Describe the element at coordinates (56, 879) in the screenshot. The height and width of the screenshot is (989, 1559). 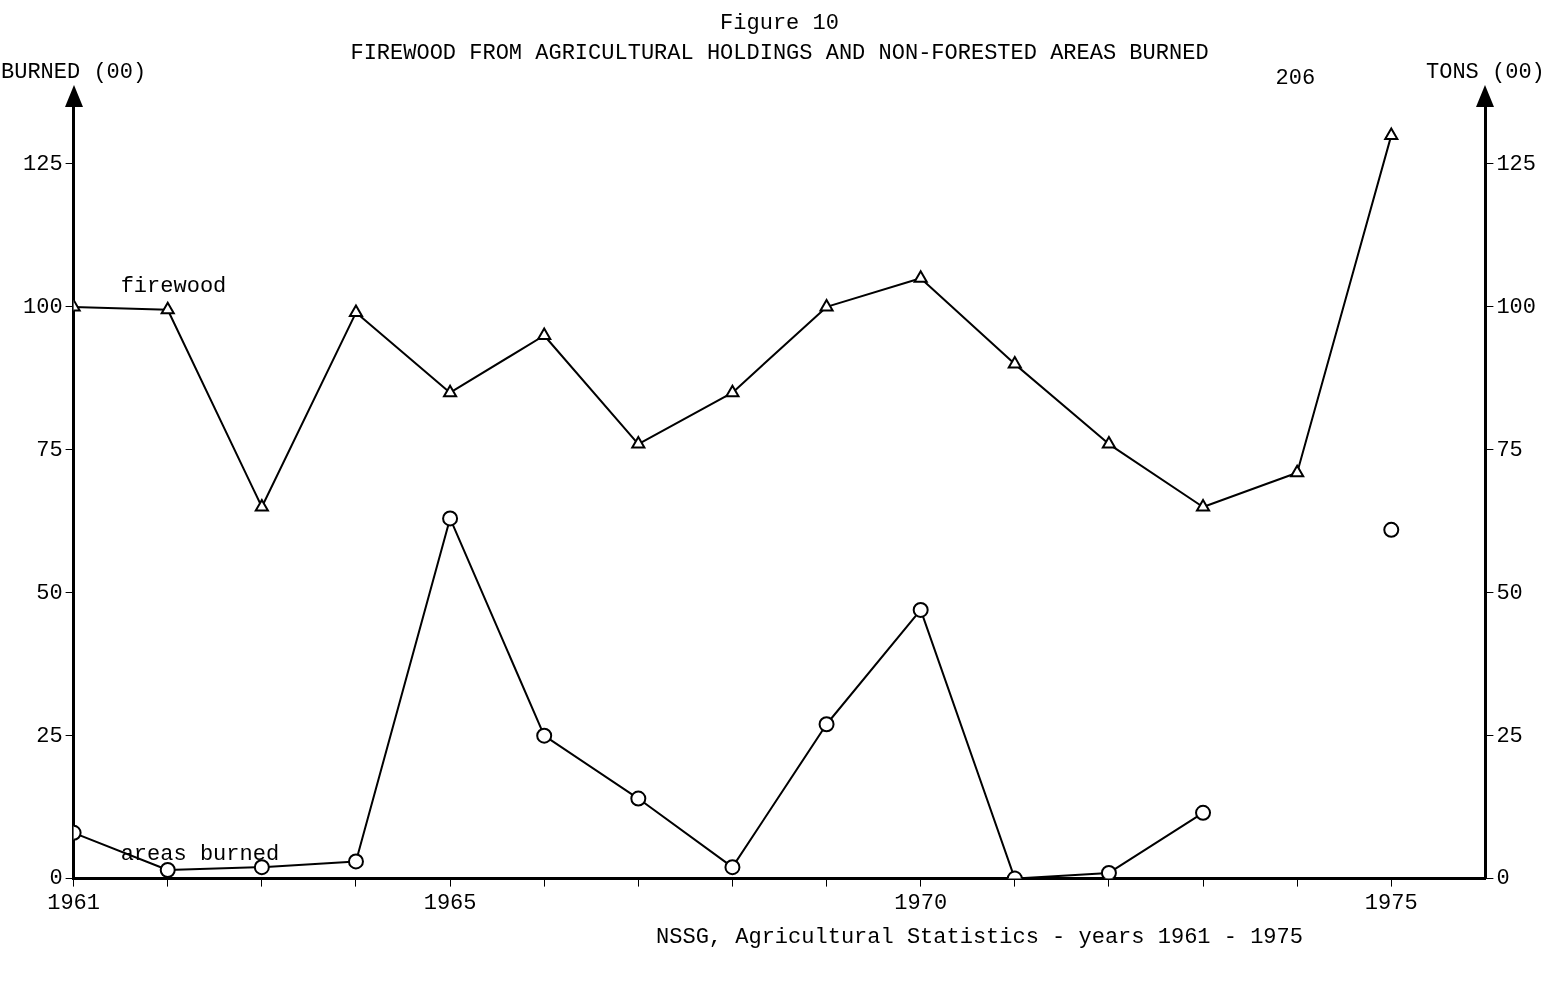
I see `y-tick-label: 0` at that location.